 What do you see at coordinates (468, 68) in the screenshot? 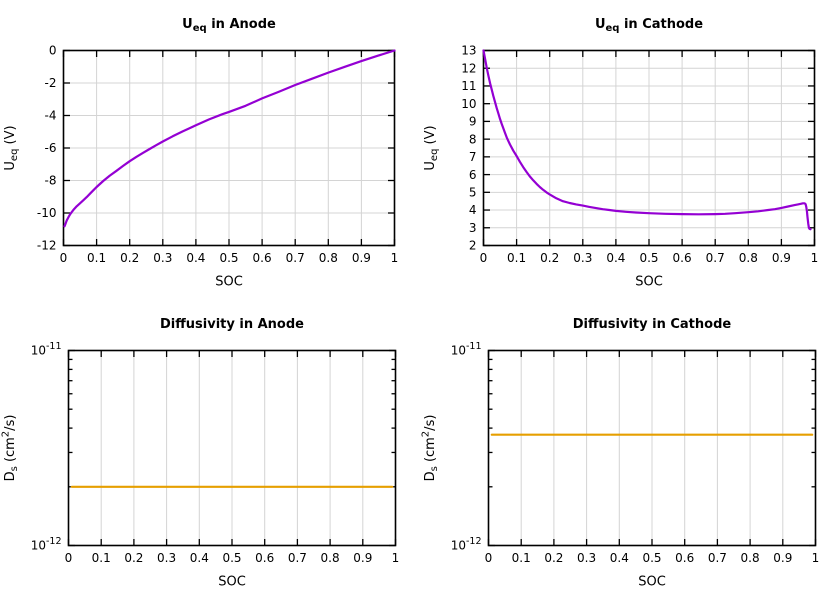
I see `y-tick-label: 12` at bounding box center [468, 68].